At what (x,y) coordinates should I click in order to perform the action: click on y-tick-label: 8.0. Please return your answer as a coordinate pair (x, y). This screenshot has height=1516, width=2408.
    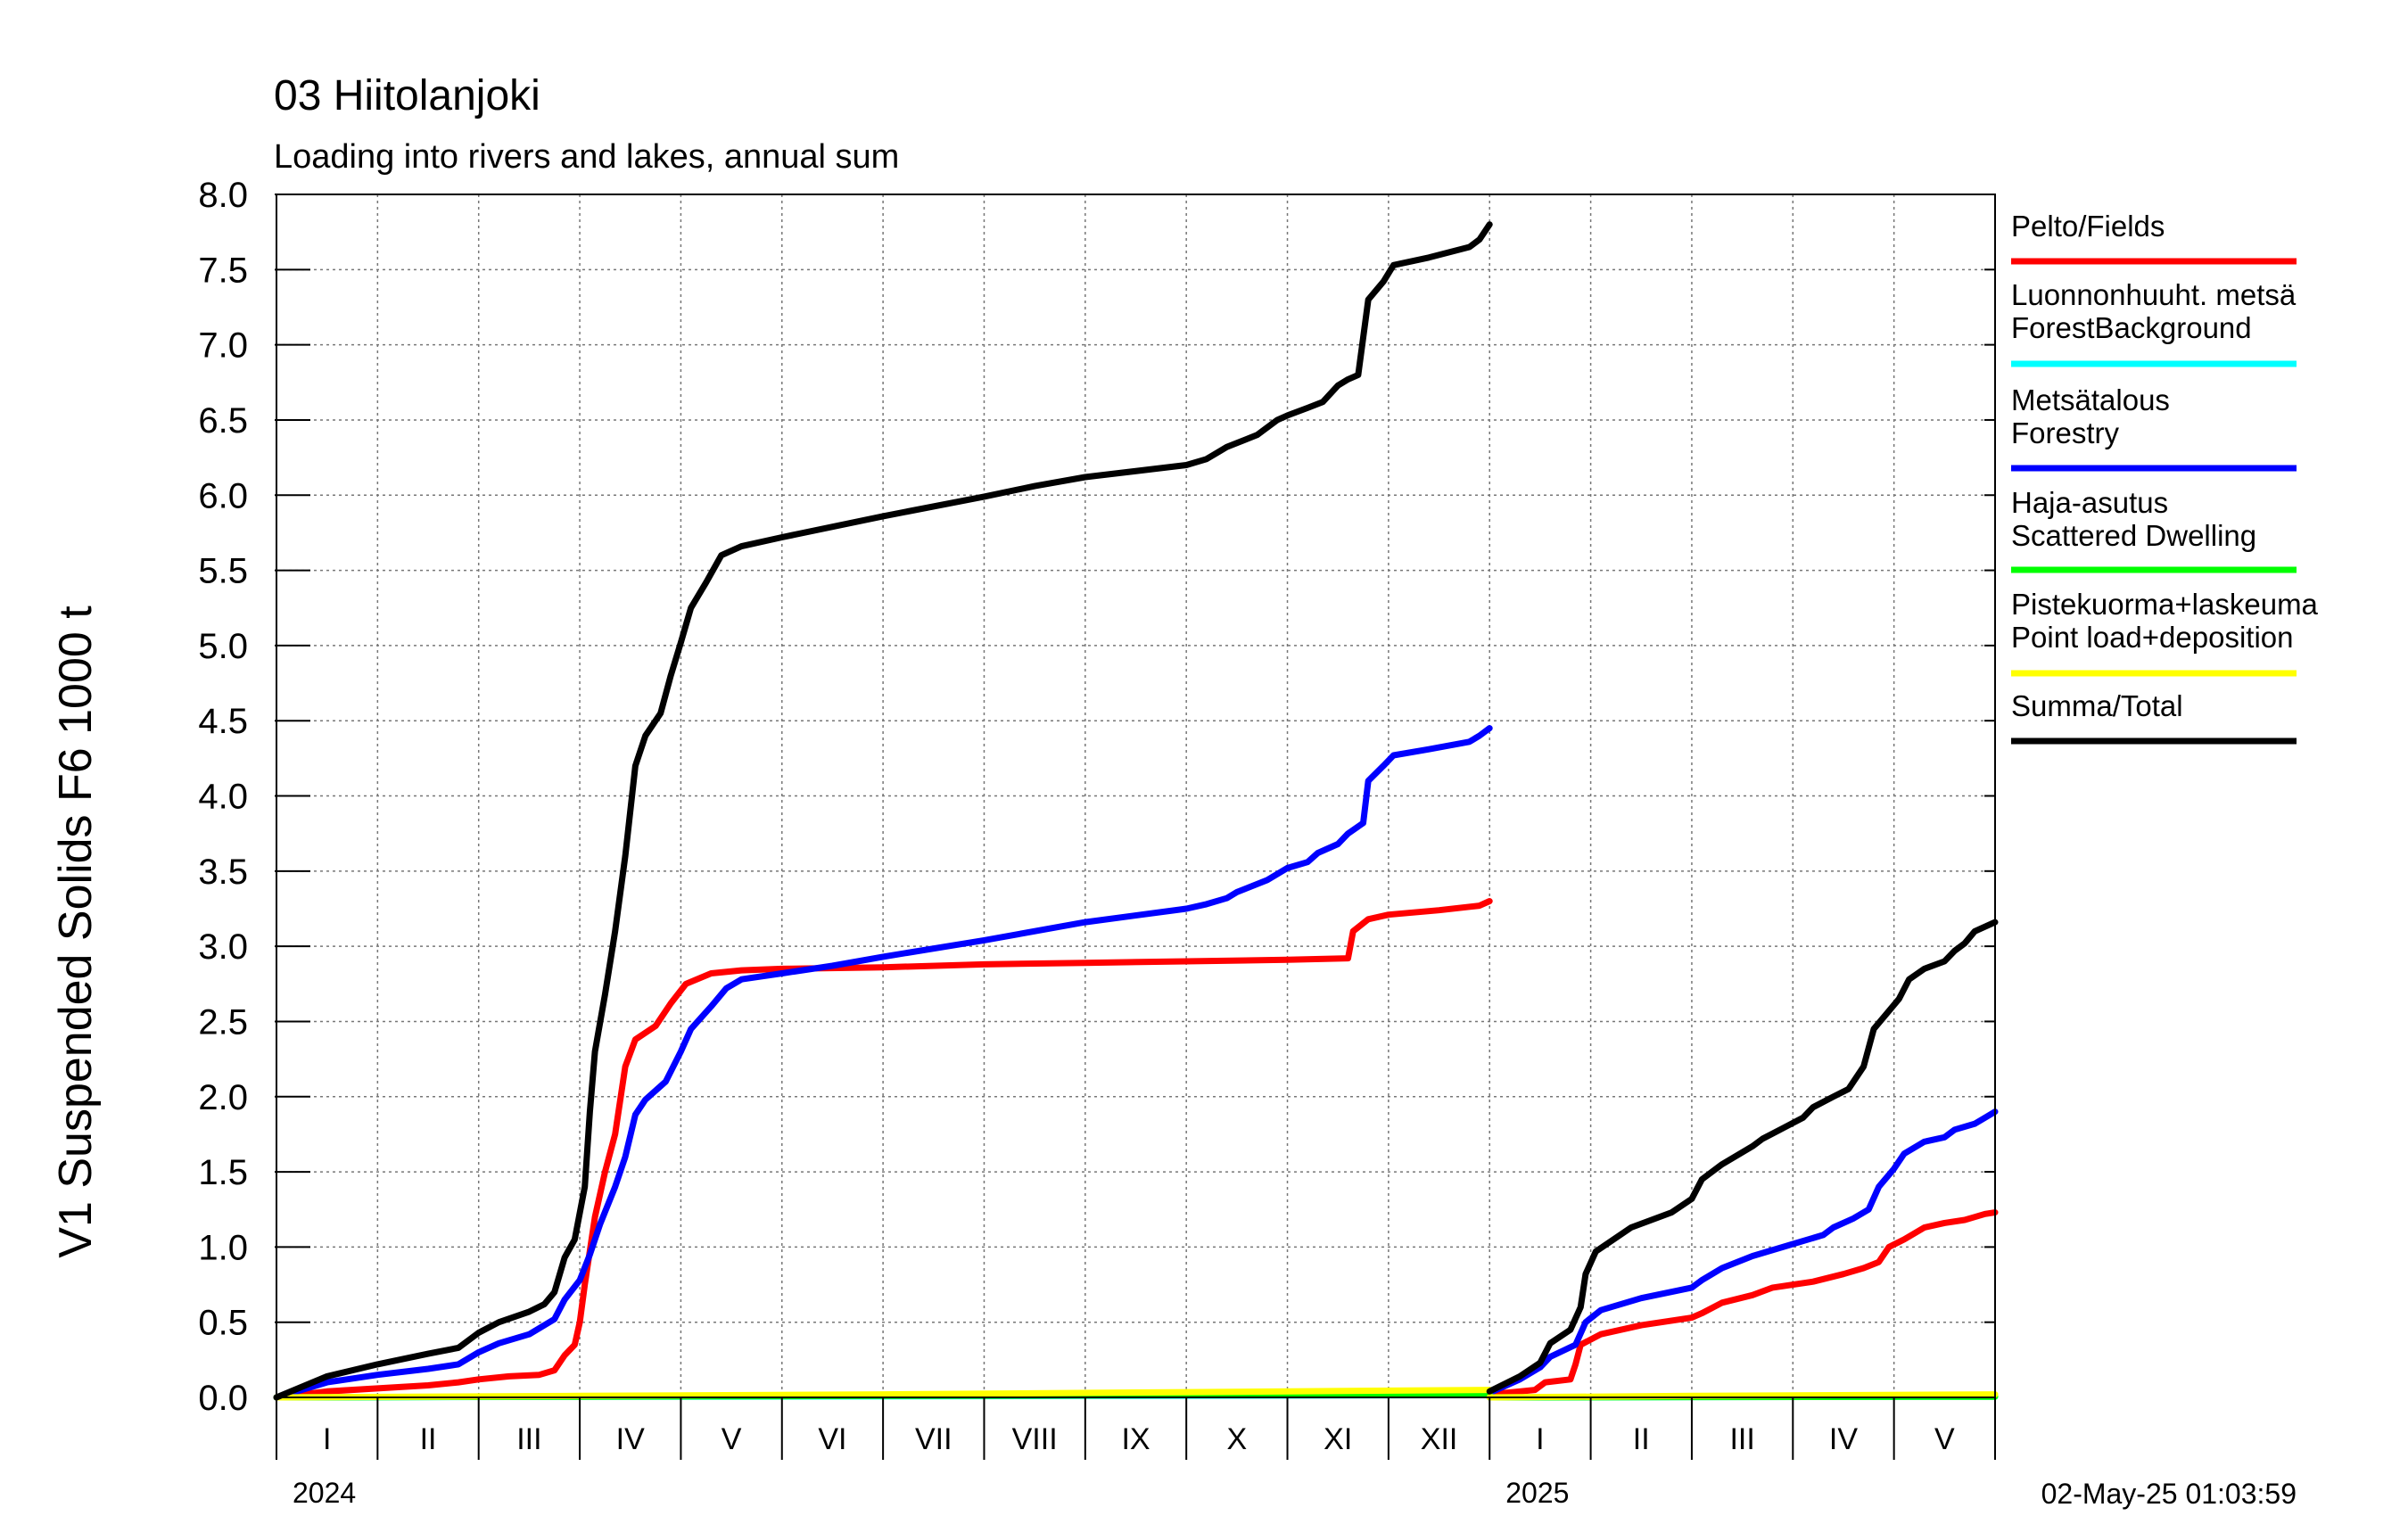
    Looking at the image, I should click on (223, 195).